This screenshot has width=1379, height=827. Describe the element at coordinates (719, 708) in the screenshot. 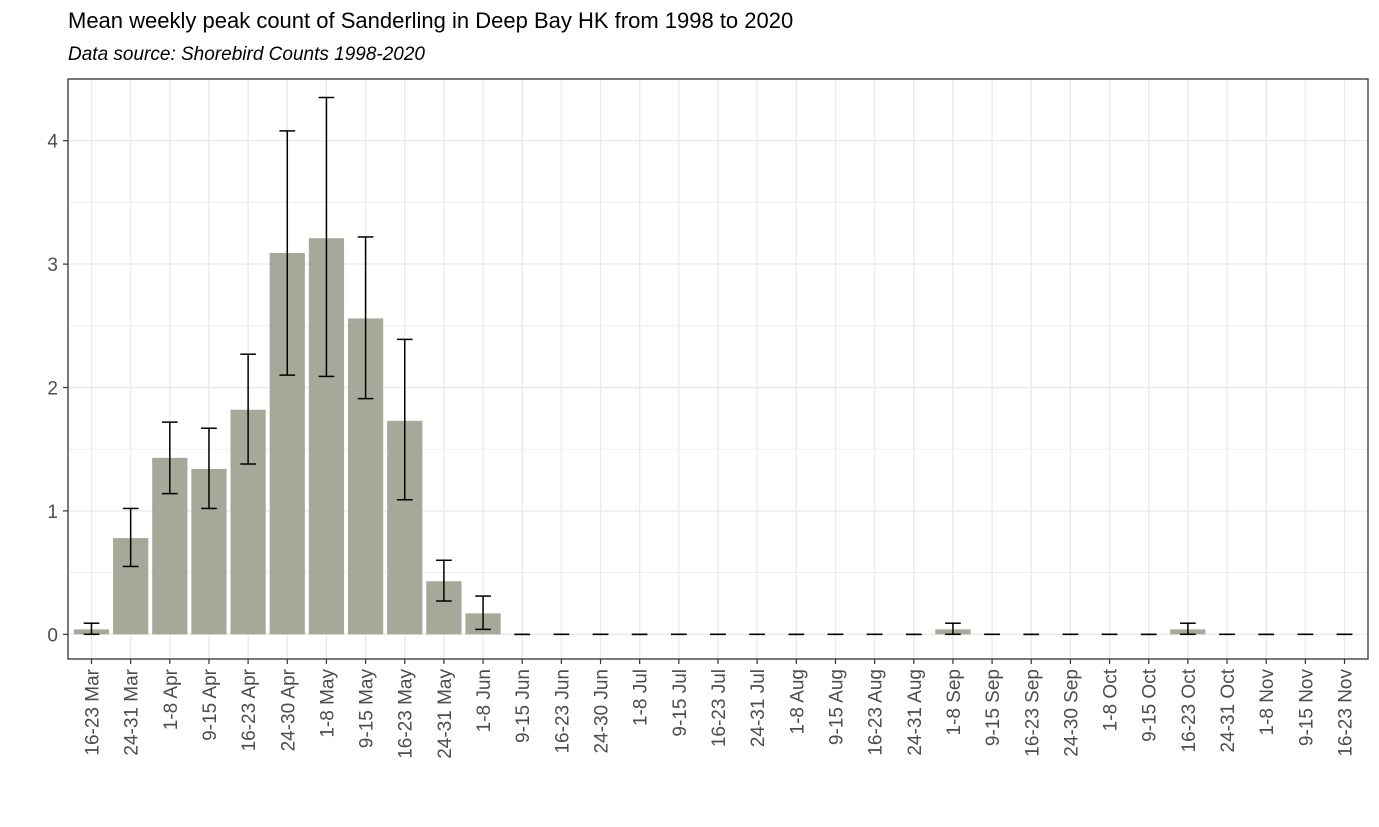

I see `x-tick-label: 16-23 Jul` at that location.